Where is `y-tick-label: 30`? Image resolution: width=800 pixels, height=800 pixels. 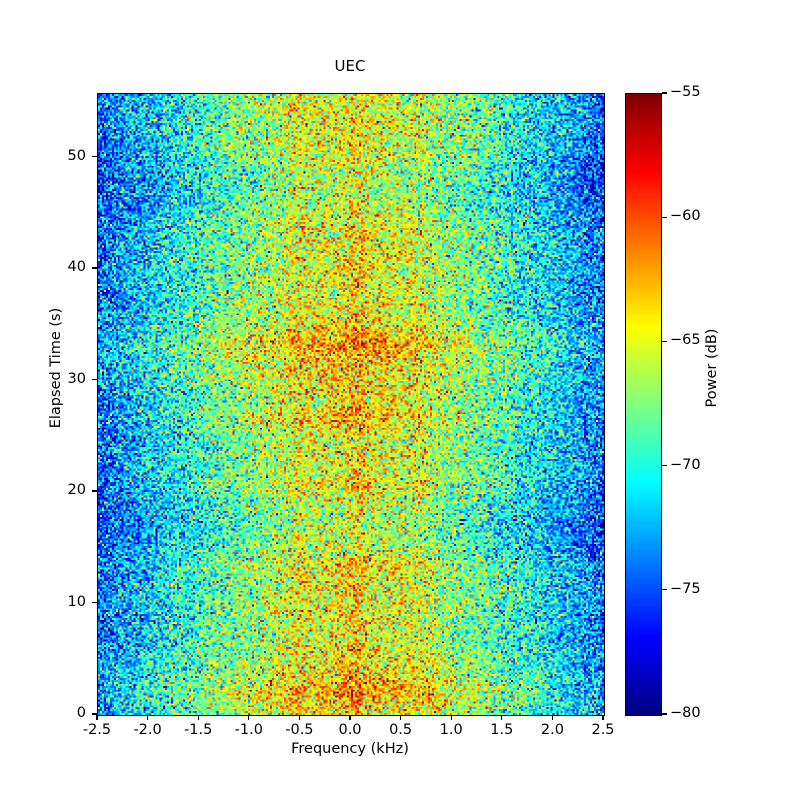 y-tick-label: 30 is located at coordinates (76, 378).